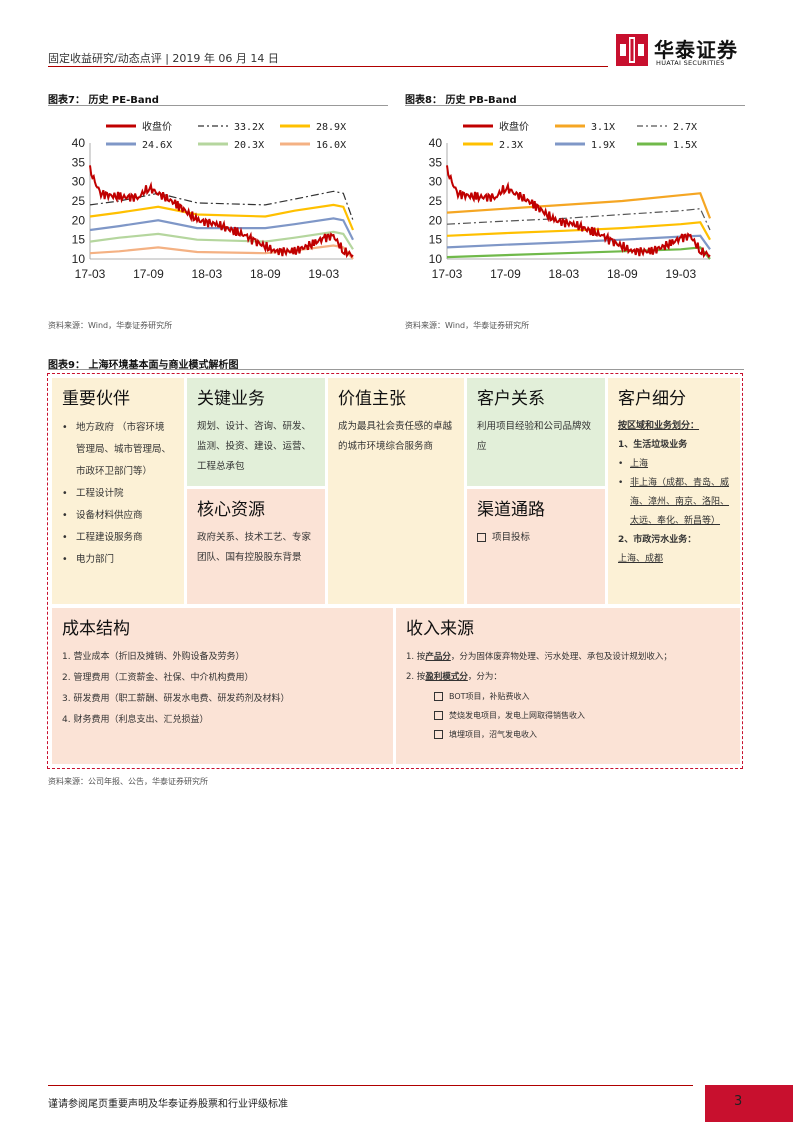 This screenshot has height=1122, width=793. What do you see at coordinates (207, 274) in the screenshot?
I see `x-tick-label: 18-03` at bounding box center [207, 274].